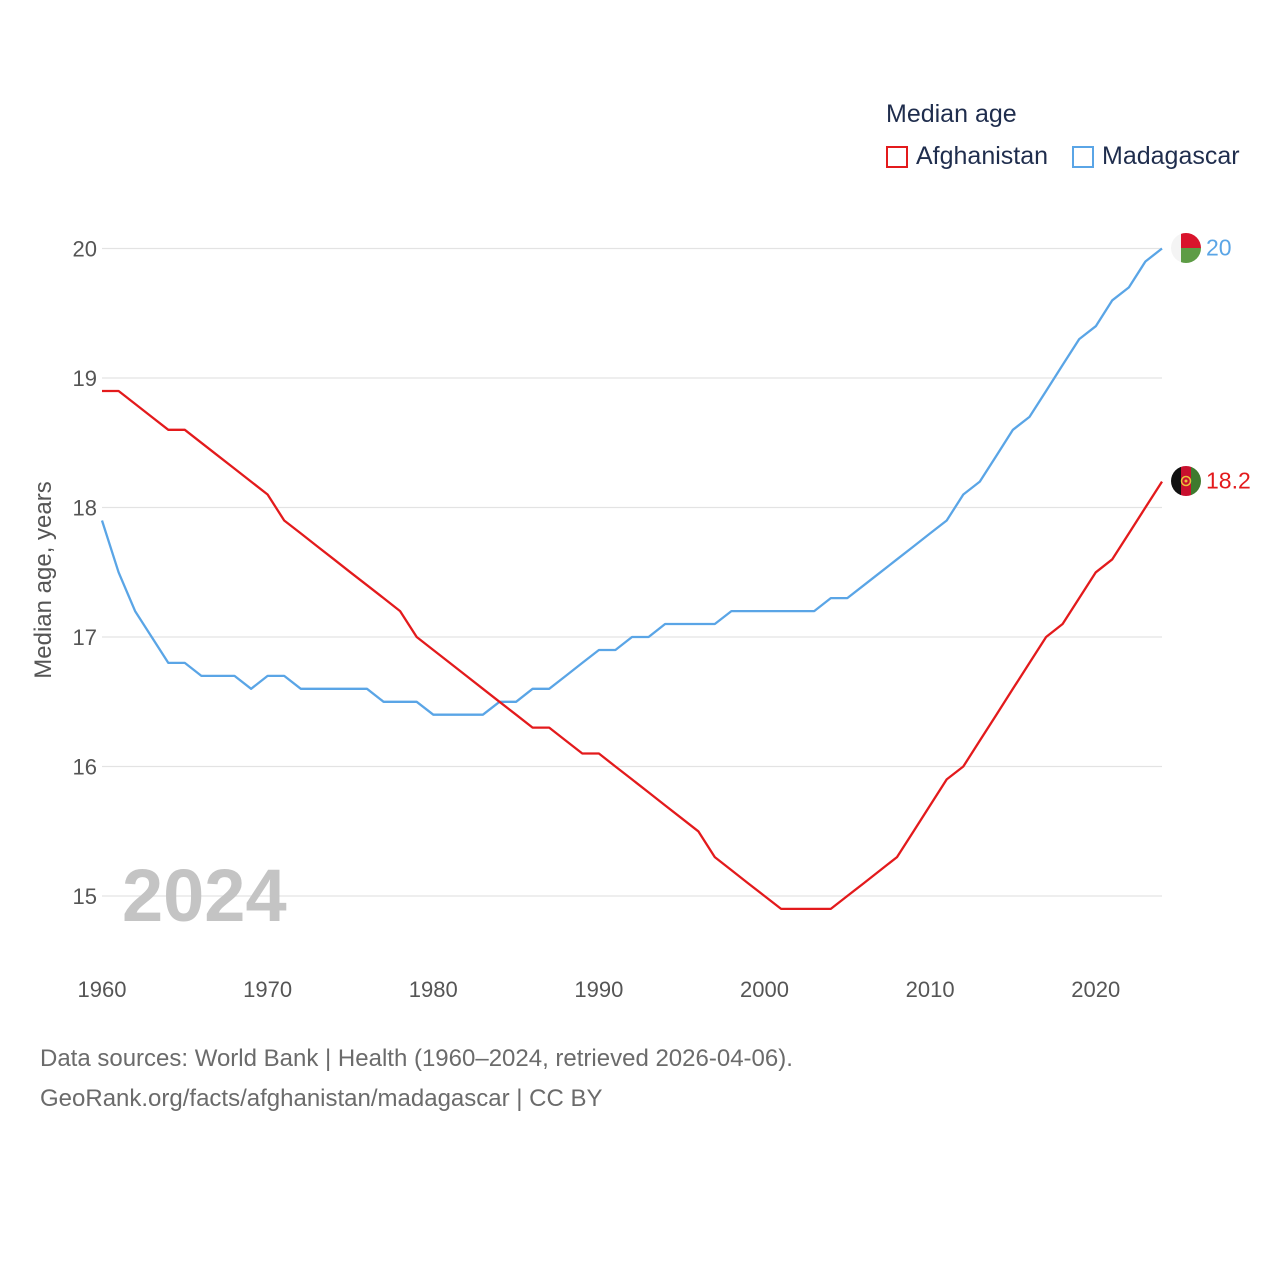 This screenshot has width=1280, height=1280. Describe the element at coordinates (85, 573) in the screenshot. I see `y-tick-labels: 15 16 17 18 19 20` at that location.